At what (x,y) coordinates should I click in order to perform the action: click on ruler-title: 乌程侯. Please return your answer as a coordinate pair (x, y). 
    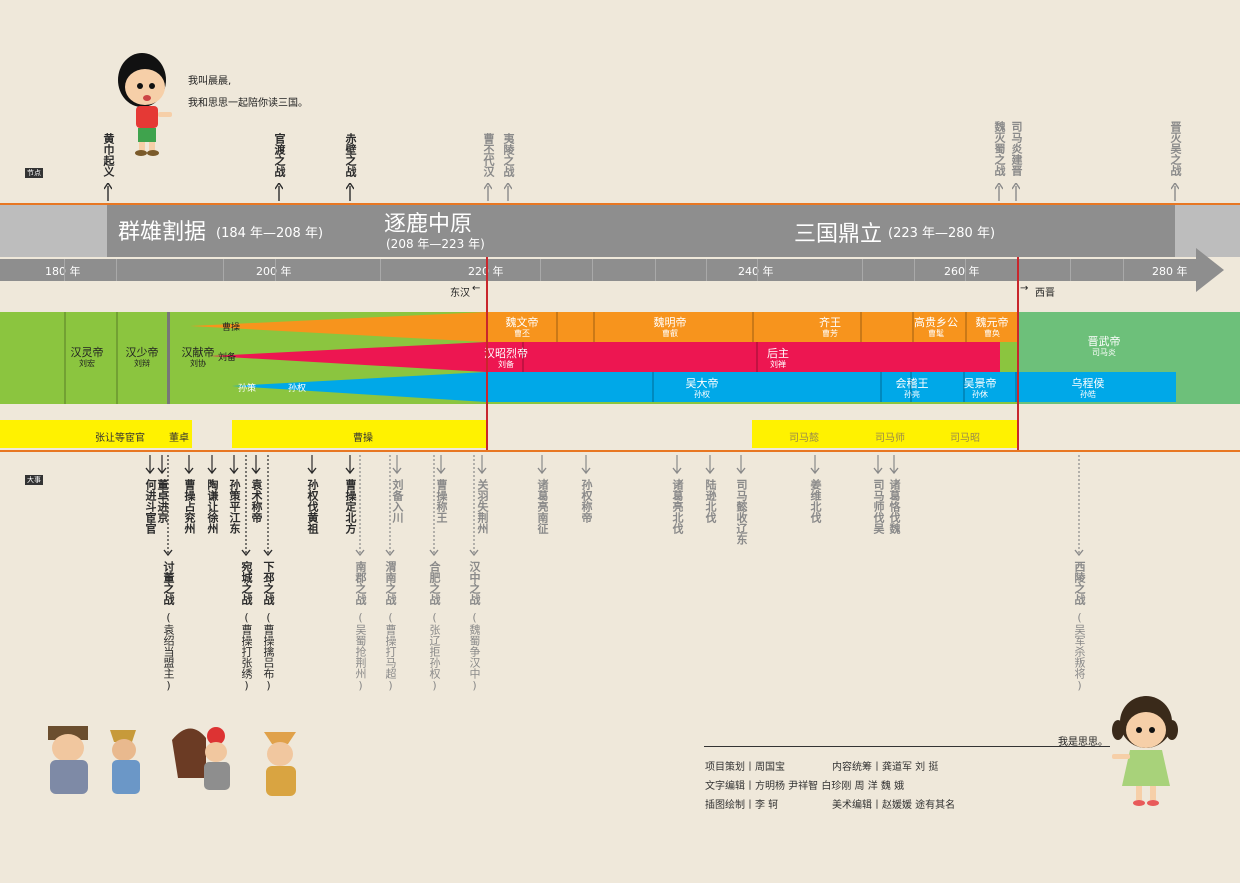
    Looking at the image, I should click on (1088, 383).